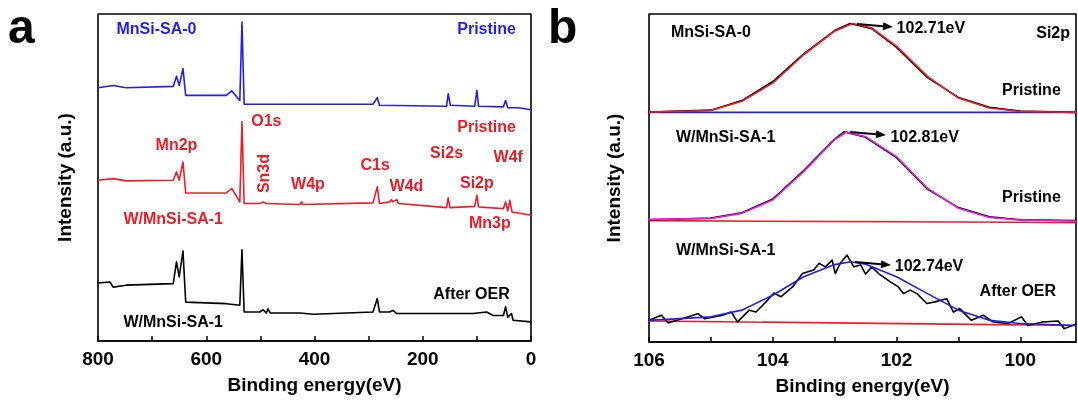  I want to click on x-tick-label: 102, so click(896, 359).